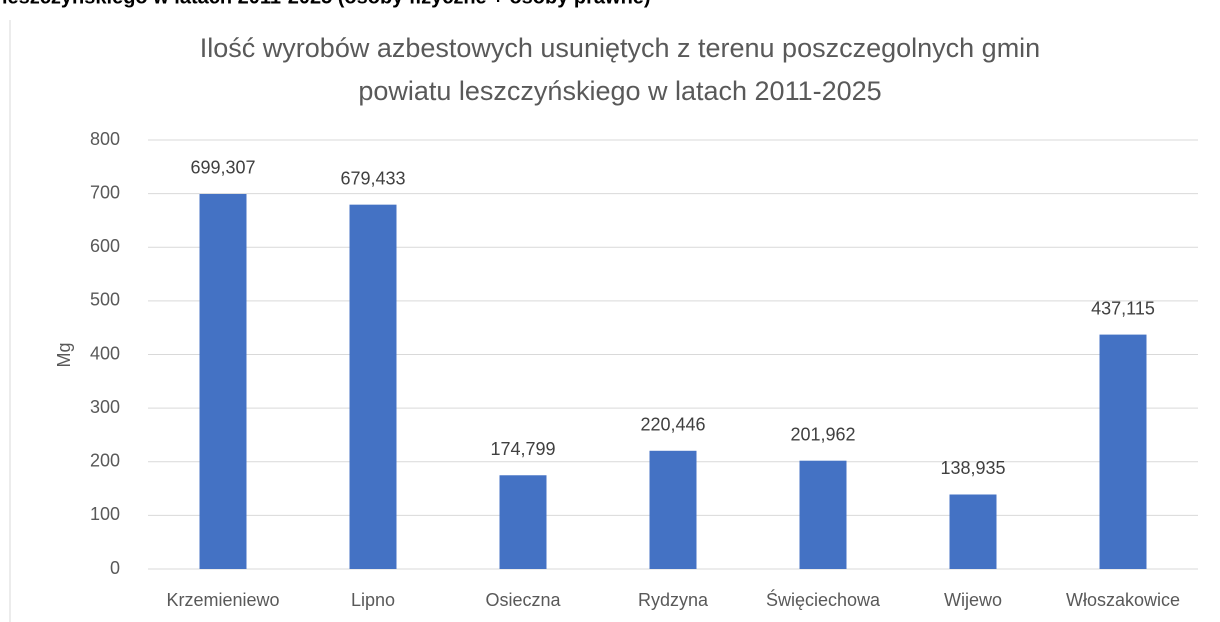  What do you see at coordinates (115, 568) in the screenshot?
I see `y-tick-label: 0` at bounding box center [115, 568].